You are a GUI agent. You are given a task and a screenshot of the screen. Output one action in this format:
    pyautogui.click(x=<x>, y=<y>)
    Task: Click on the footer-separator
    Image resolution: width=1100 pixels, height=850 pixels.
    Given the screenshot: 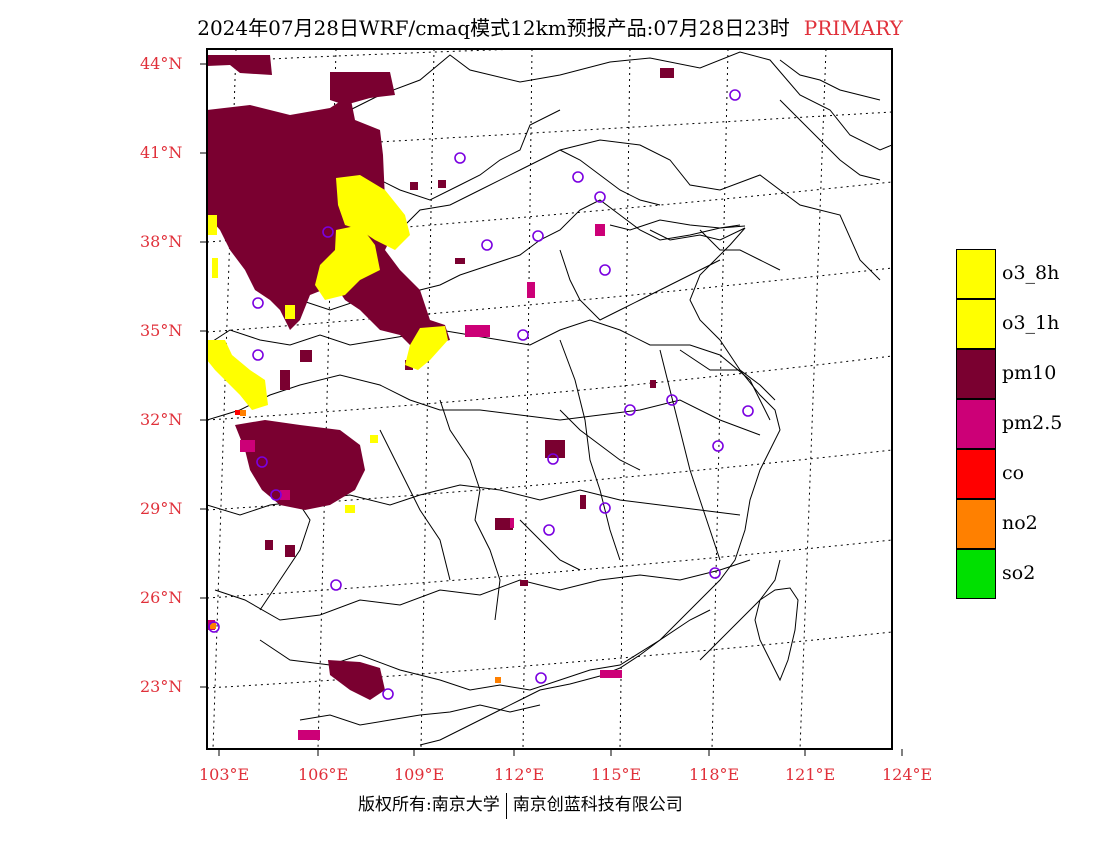 What is the action you would take?
    pyautogui.click(x=506, y=805)
    